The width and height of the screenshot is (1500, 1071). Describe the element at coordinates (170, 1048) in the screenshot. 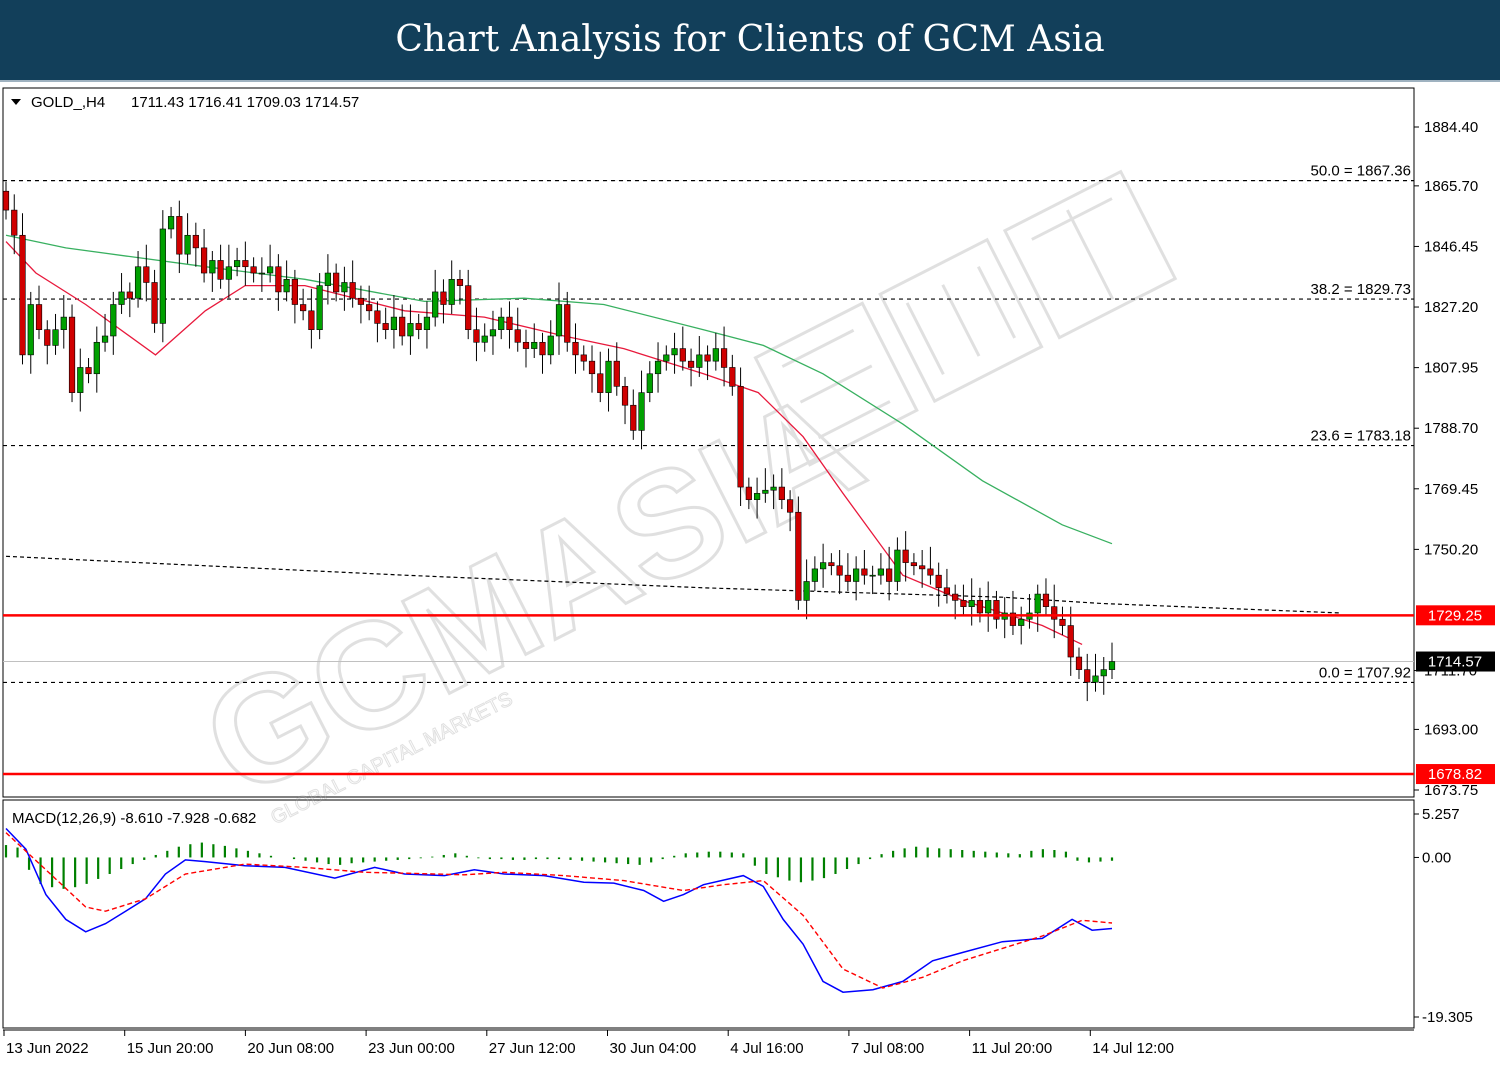

I see `time-tick-label: 15 Jun 20:00` at that location.